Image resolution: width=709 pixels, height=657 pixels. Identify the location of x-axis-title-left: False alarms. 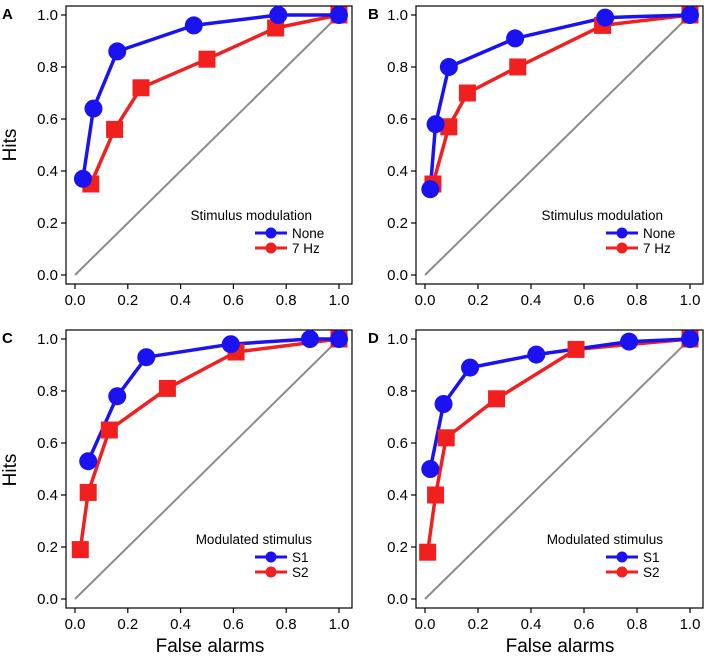
(210, 646).